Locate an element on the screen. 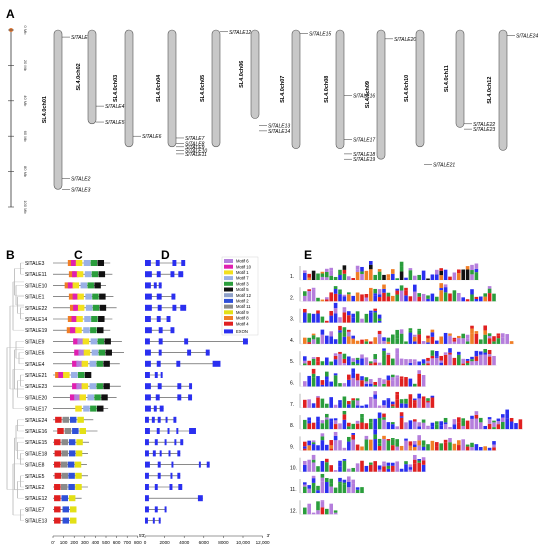 This screenshot has height=550, width=546. legend-label-exon: EXON is located at coordinates (242, 331).